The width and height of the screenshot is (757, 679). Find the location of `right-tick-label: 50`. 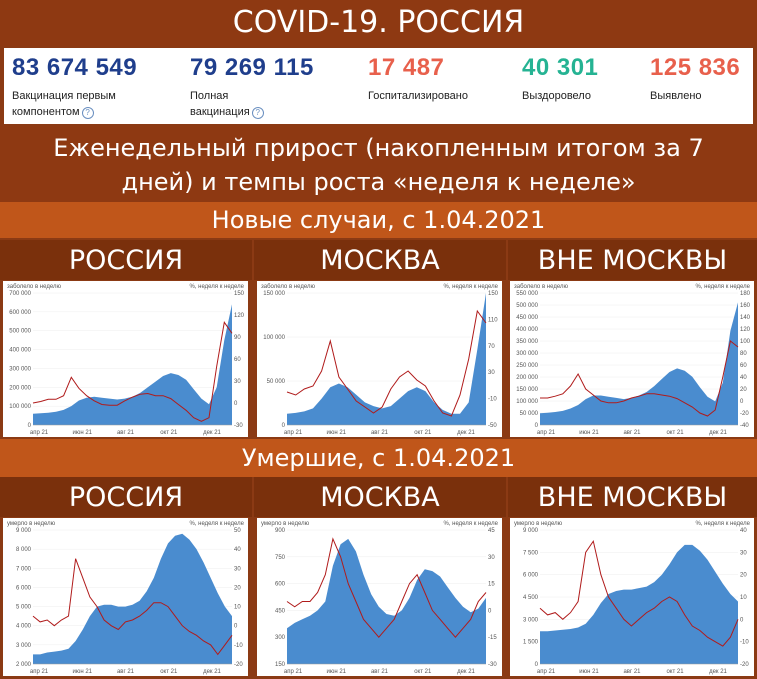

right-tick-label: 50 is located at coordinates (237, 531).